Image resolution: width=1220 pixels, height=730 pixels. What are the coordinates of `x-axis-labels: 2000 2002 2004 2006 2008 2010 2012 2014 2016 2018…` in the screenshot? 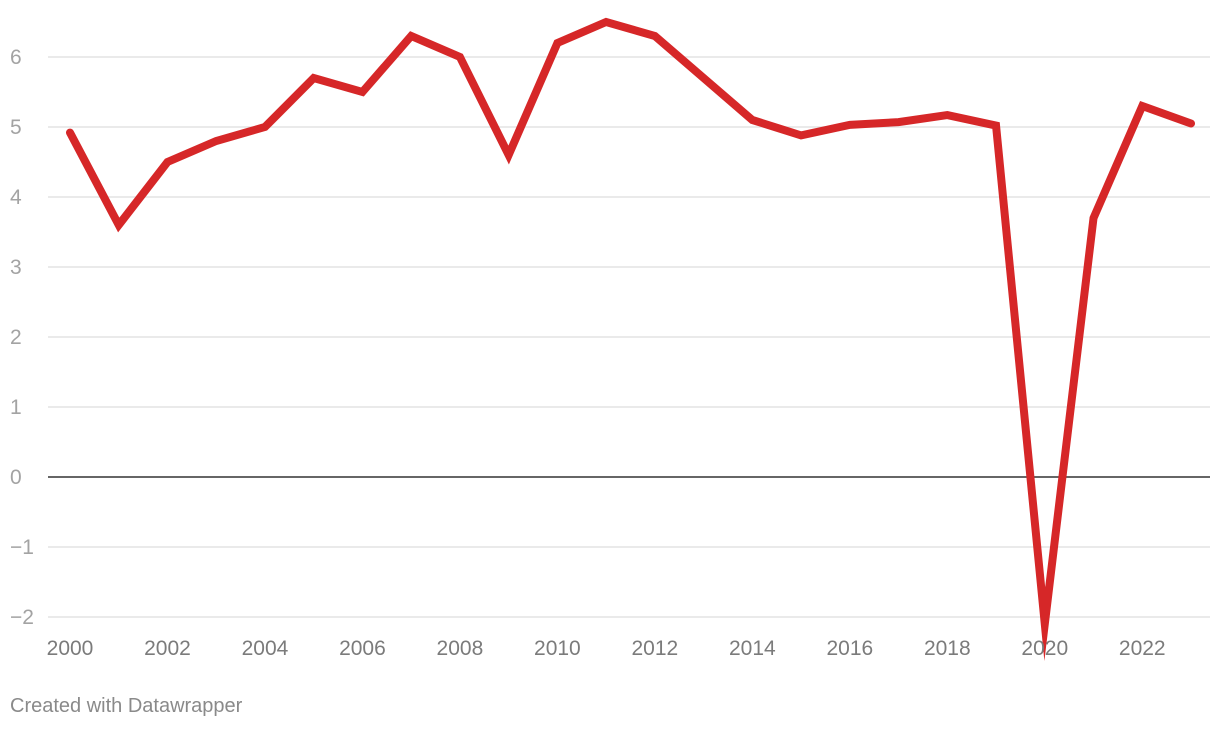 It's located at (606, 648).